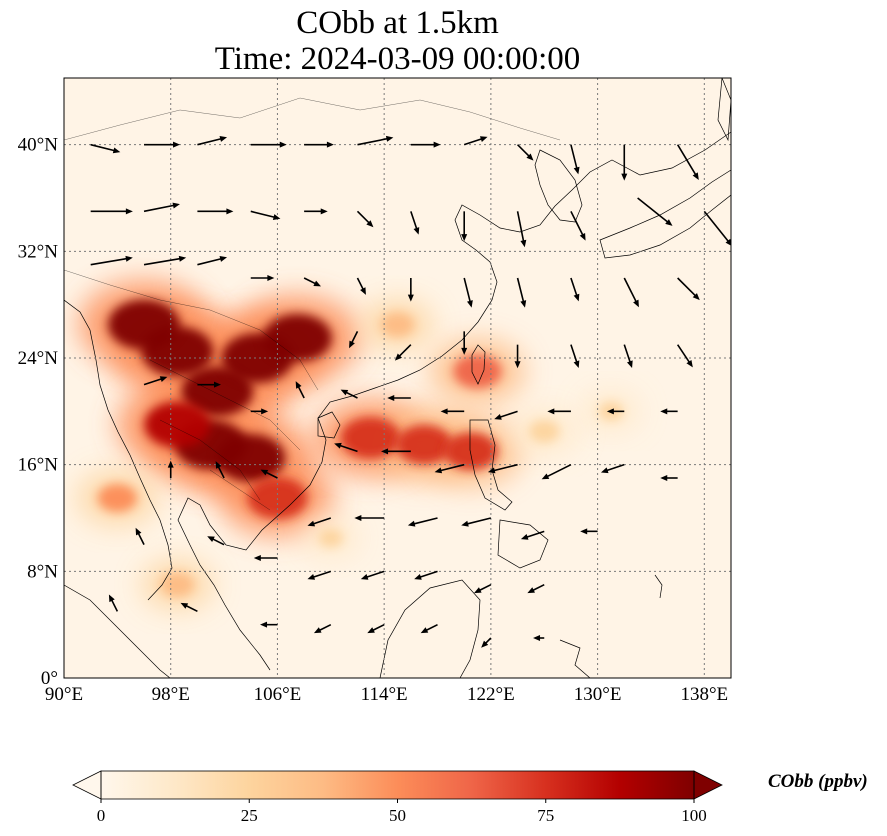 The width and height of the screenshot is (887, 836). I want to click on longitude-tick-label: 114°E, so click(384, 694).